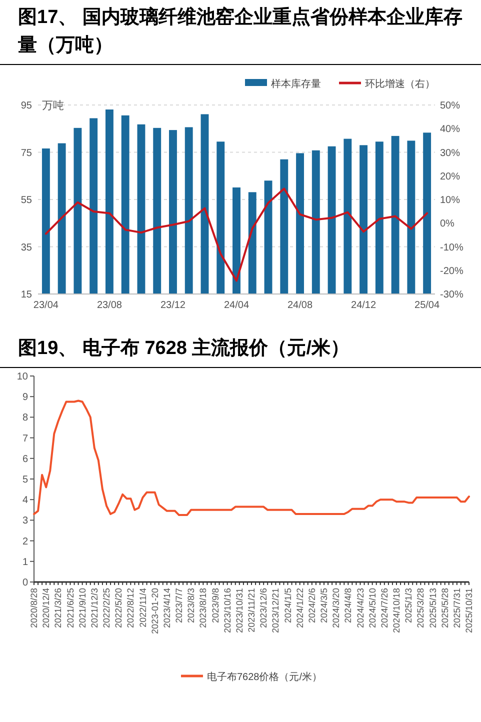 The image size is (481, 722). Describe the element at coordinates (70, 608) in the screenshot. I see `x-tick-label: 2021/6/25` at that location.